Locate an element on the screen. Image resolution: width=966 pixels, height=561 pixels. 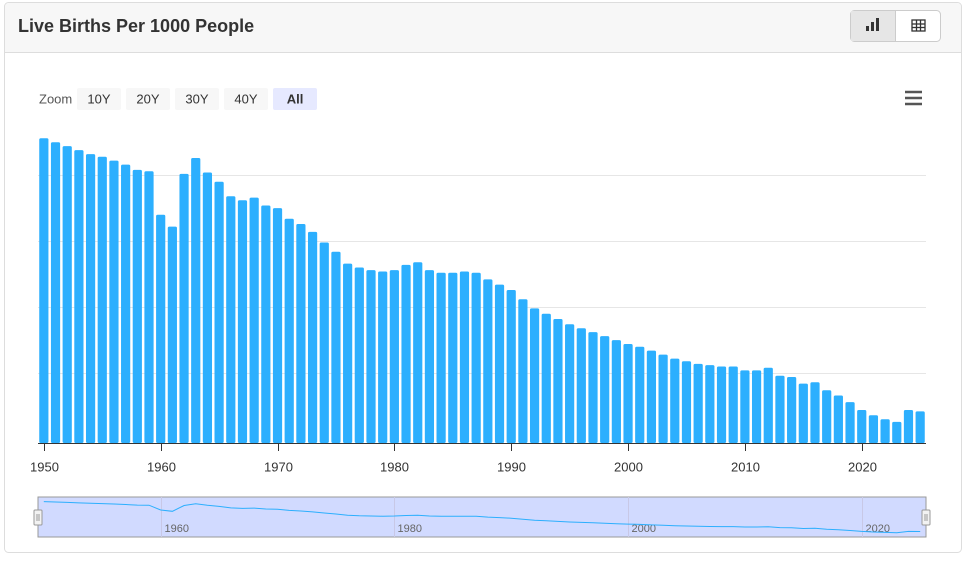
zoom-button-label: 20Y is located at coordinates (147, 98).